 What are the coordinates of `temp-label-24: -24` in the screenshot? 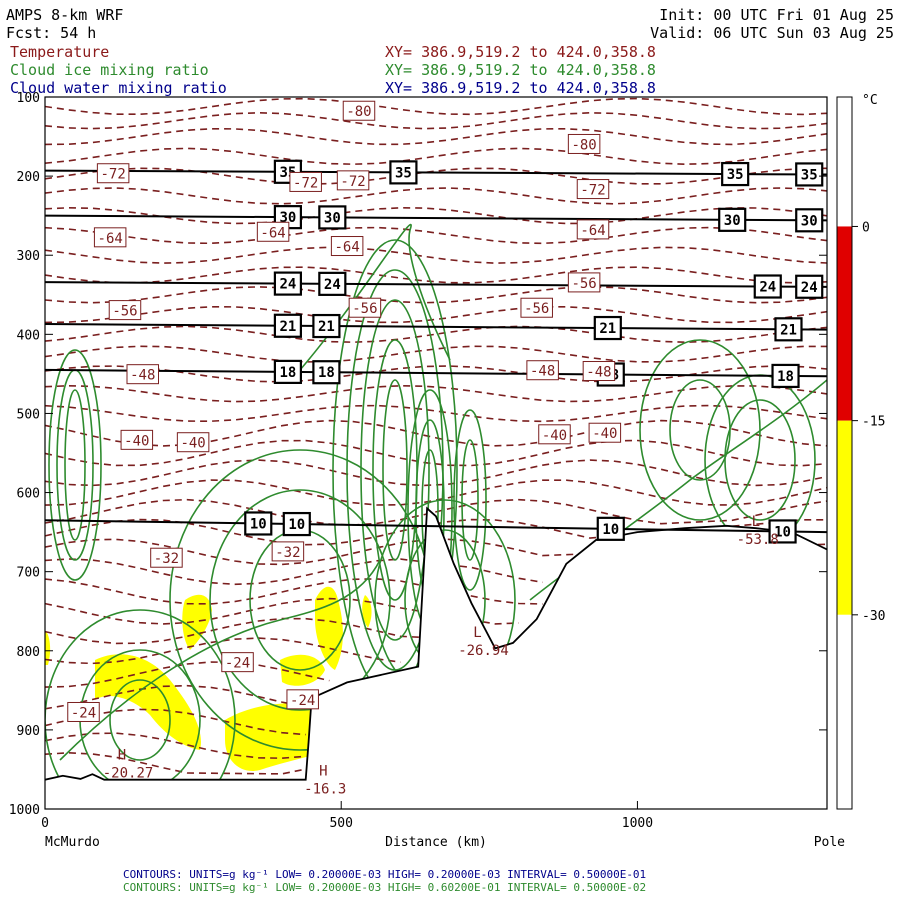 It's located at (302, 701).